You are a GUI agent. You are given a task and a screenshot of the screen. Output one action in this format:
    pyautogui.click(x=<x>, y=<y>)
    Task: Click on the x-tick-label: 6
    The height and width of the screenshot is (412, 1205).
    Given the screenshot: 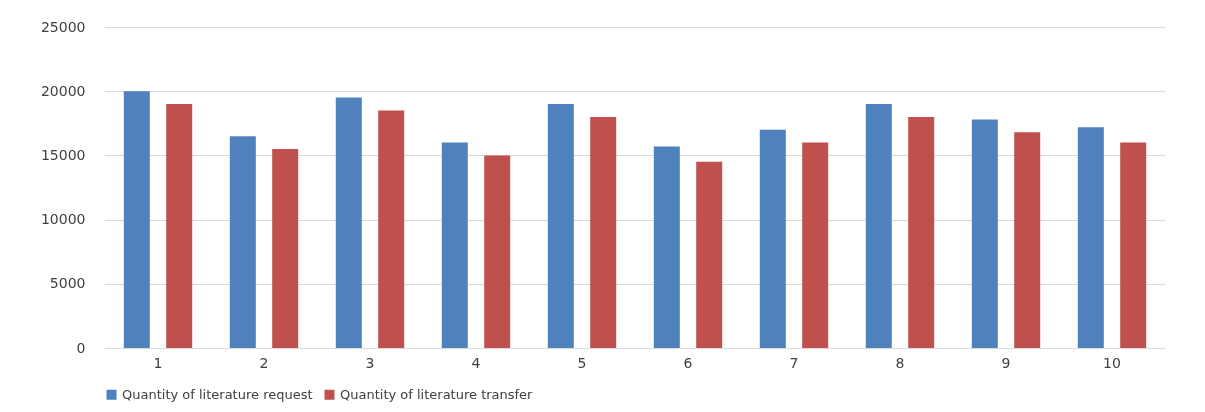 What is the action you would take?
    pyautogui.click(x=688, y=362)
    